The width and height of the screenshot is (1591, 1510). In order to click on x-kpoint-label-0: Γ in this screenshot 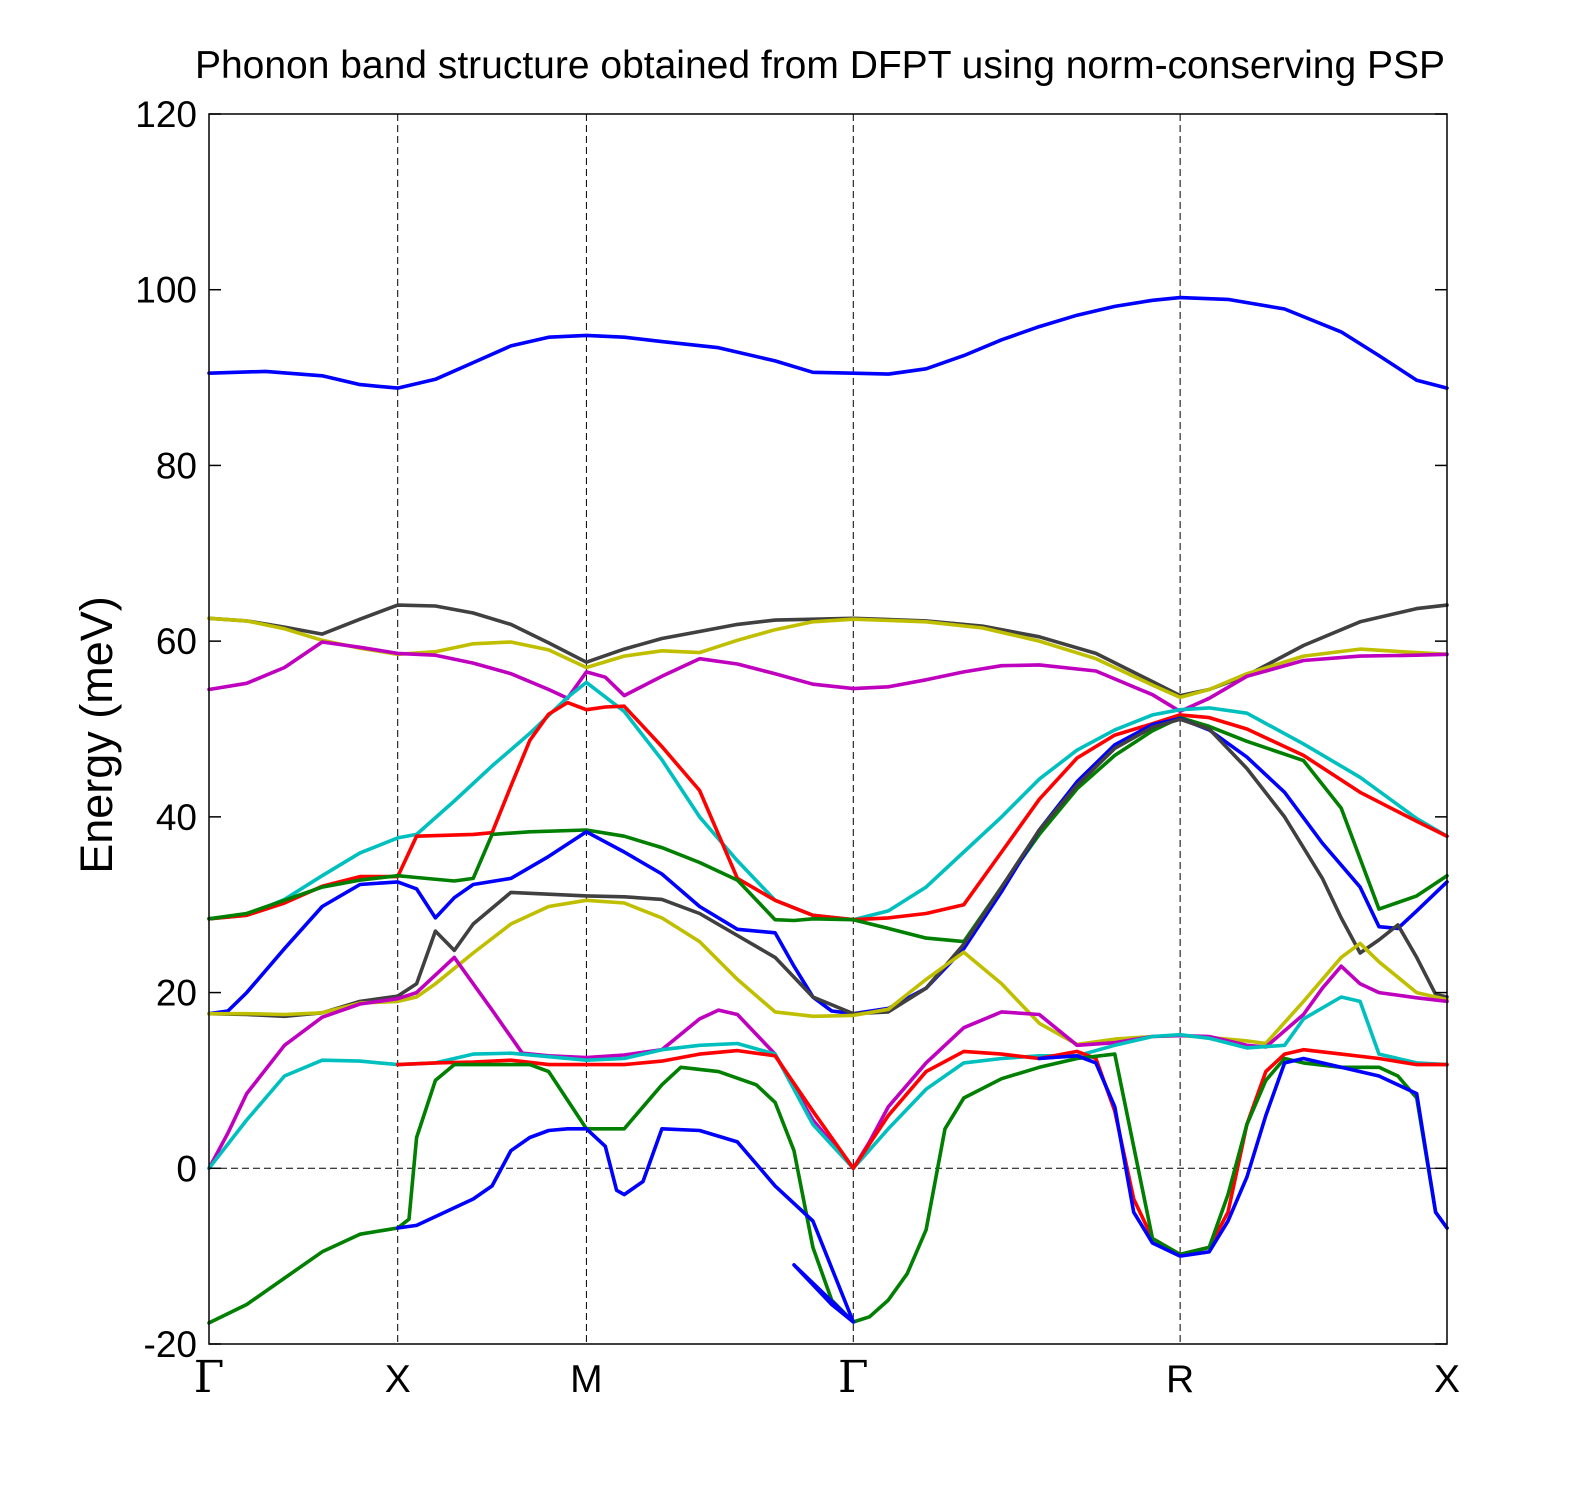, I will do `click(209, 1377)`.